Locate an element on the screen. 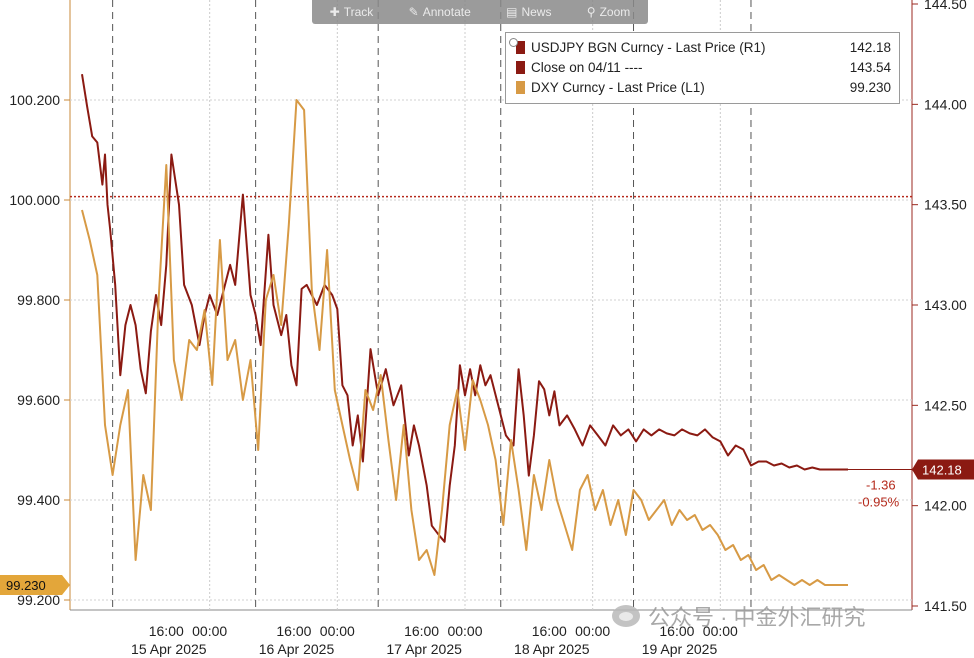  legend-drag-handle is located at coordinates (513, 42).